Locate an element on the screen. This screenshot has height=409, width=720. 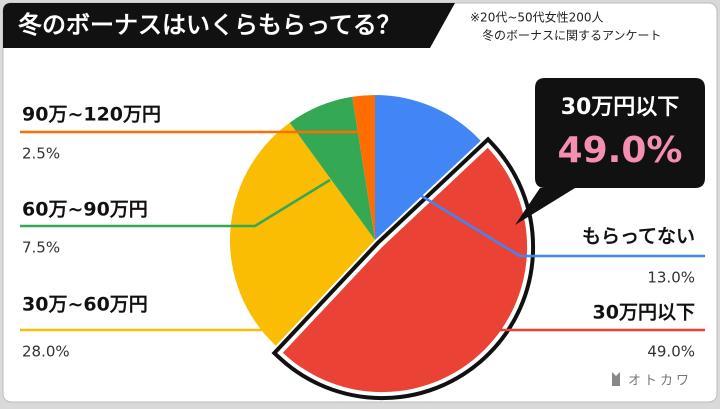
note: ※20代~50代女性200人 is located at coordinates (537, 17).